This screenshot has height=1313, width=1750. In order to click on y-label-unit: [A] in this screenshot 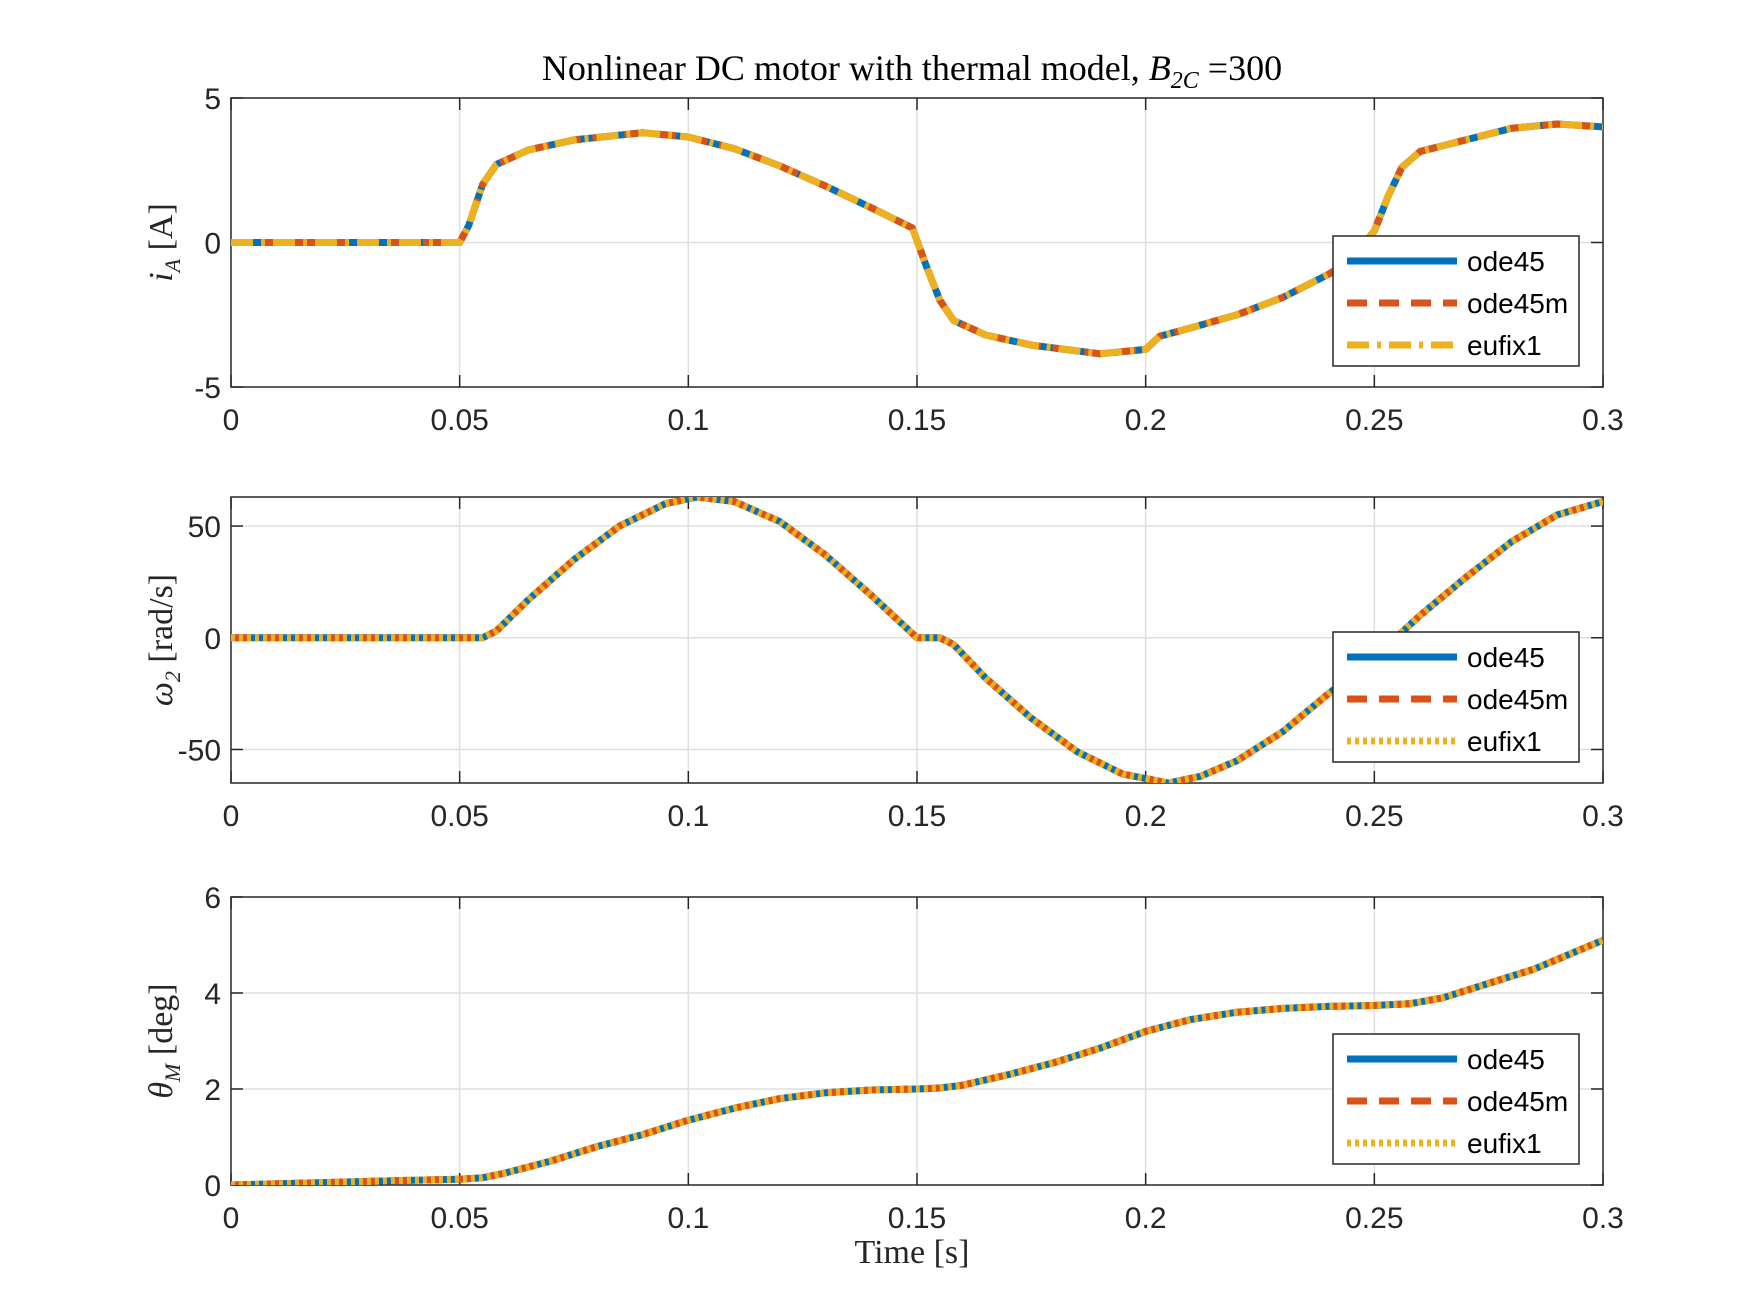, I will do `click(161, 231)`.